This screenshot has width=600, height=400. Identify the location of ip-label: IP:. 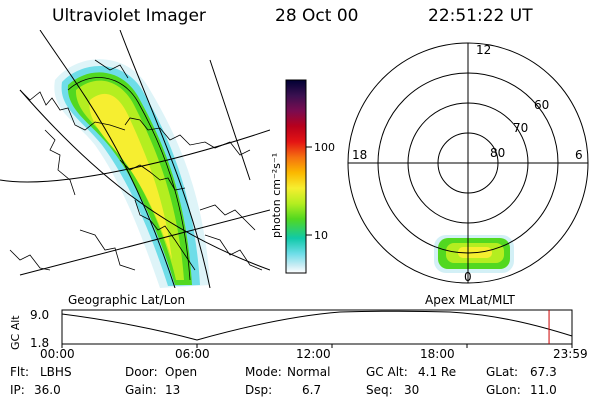
(17, 390).